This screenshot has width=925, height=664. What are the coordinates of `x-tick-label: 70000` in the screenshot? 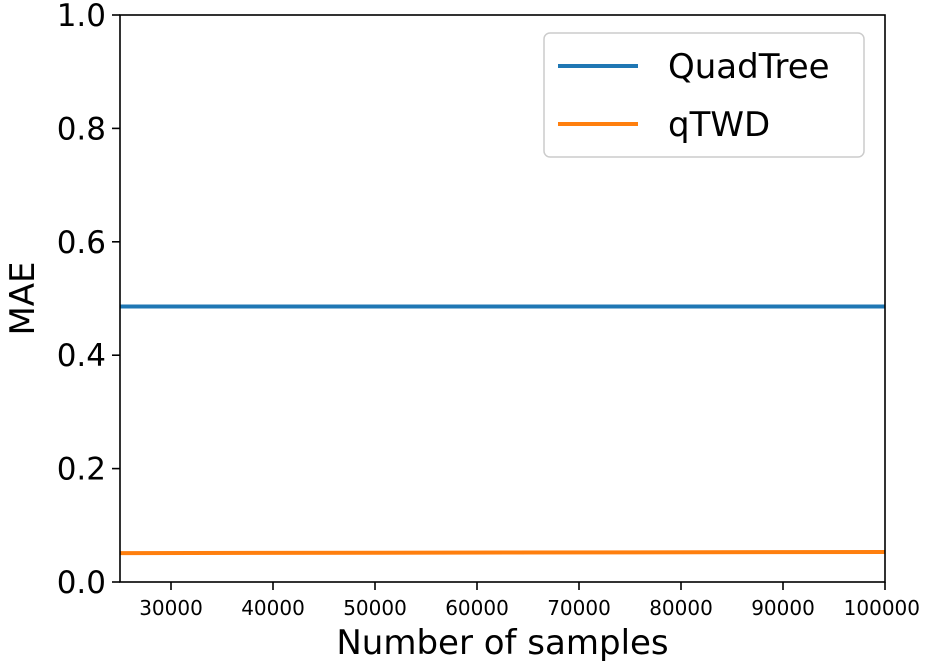 It's located at (579, 608).